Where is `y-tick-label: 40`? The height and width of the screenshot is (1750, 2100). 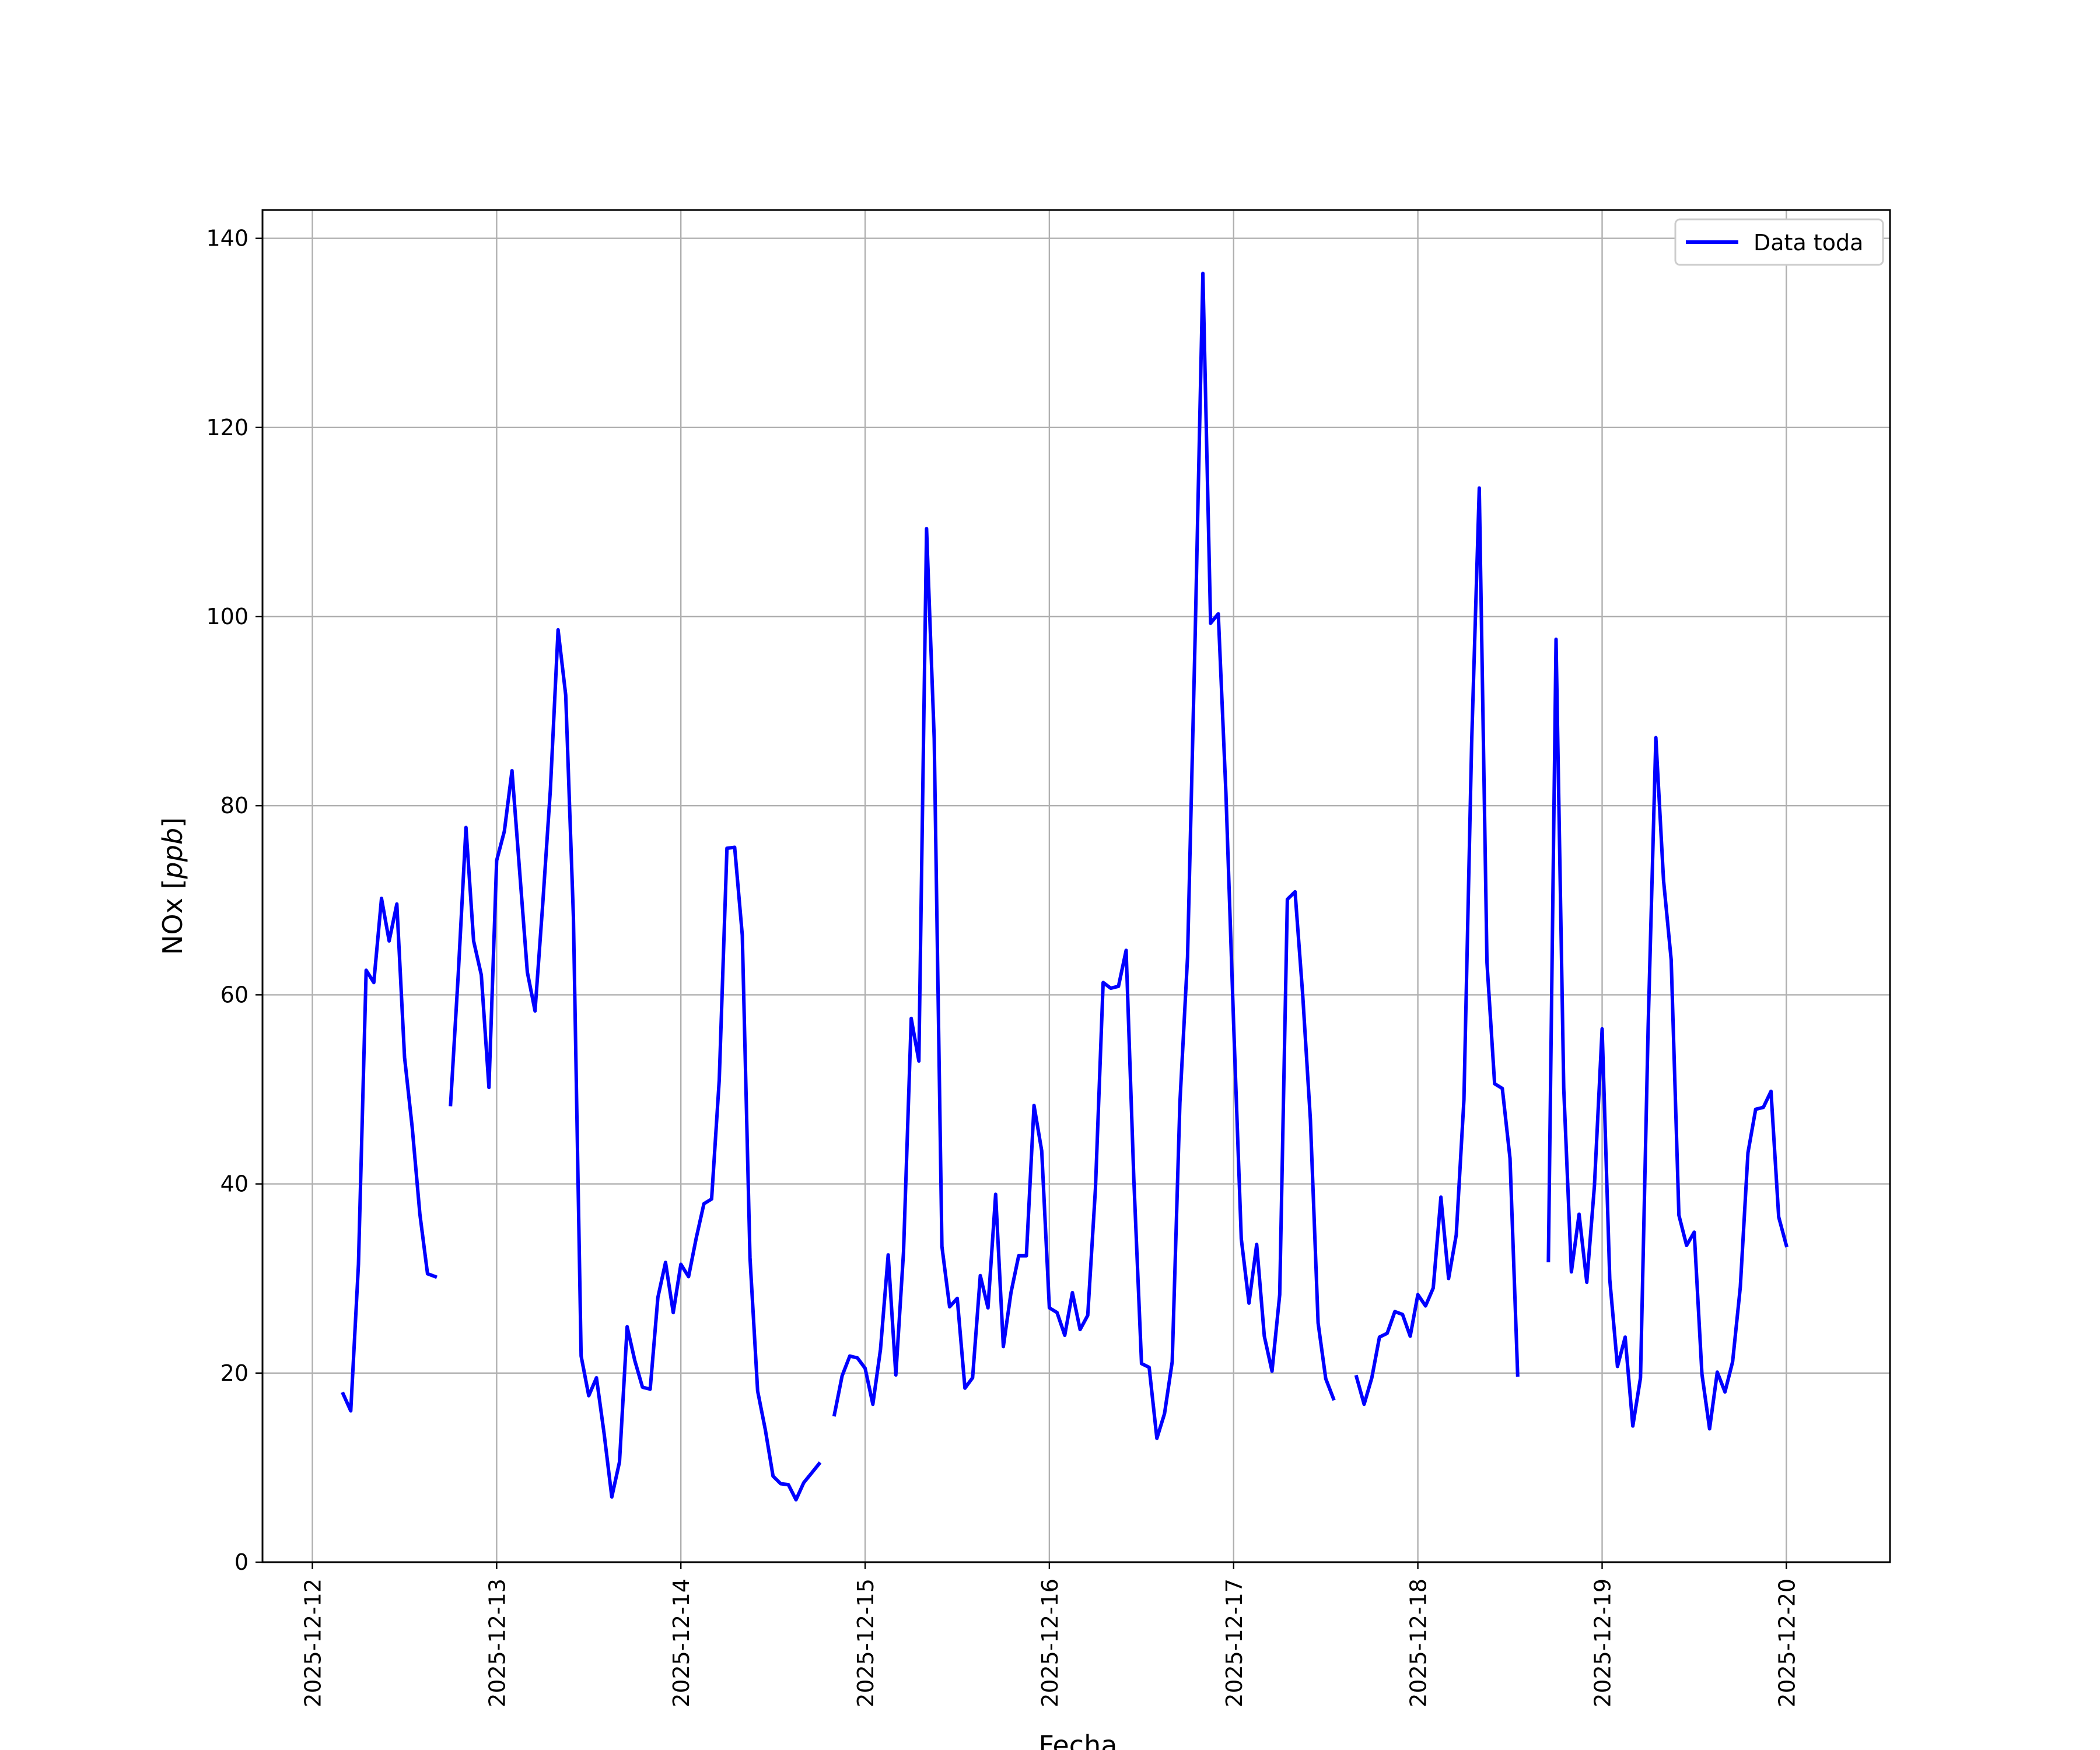
y-tick-label: 40 is located at coordinates (235, 1184).